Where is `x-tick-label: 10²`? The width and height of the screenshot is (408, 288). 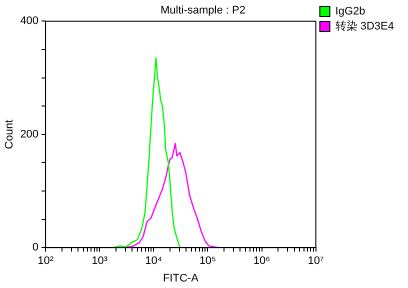
x-tick-label: 10² is located at coordinates (46, 261).